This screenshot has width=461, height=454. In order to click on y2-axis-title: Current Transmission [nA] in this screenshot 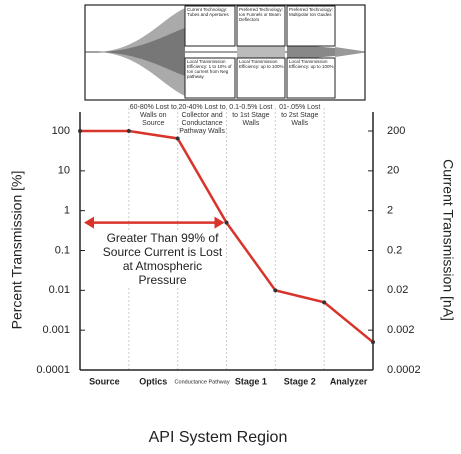, I will do `click(448, 240)`.